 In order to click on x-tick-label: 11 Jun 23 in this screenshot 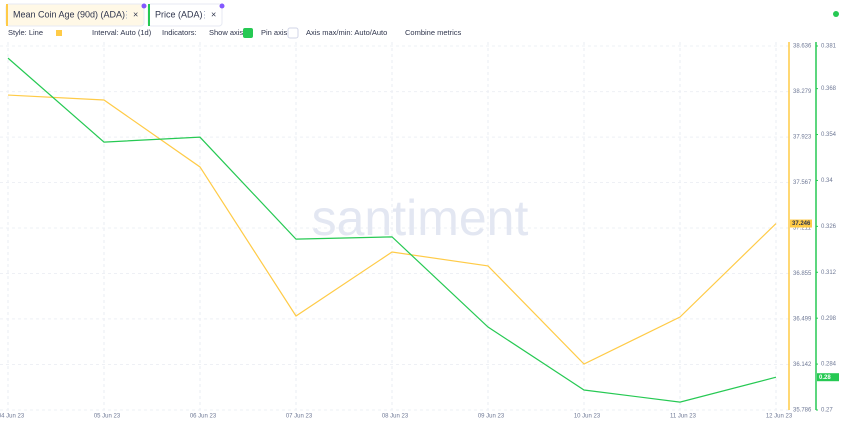, I will do `click(683, 417)`.